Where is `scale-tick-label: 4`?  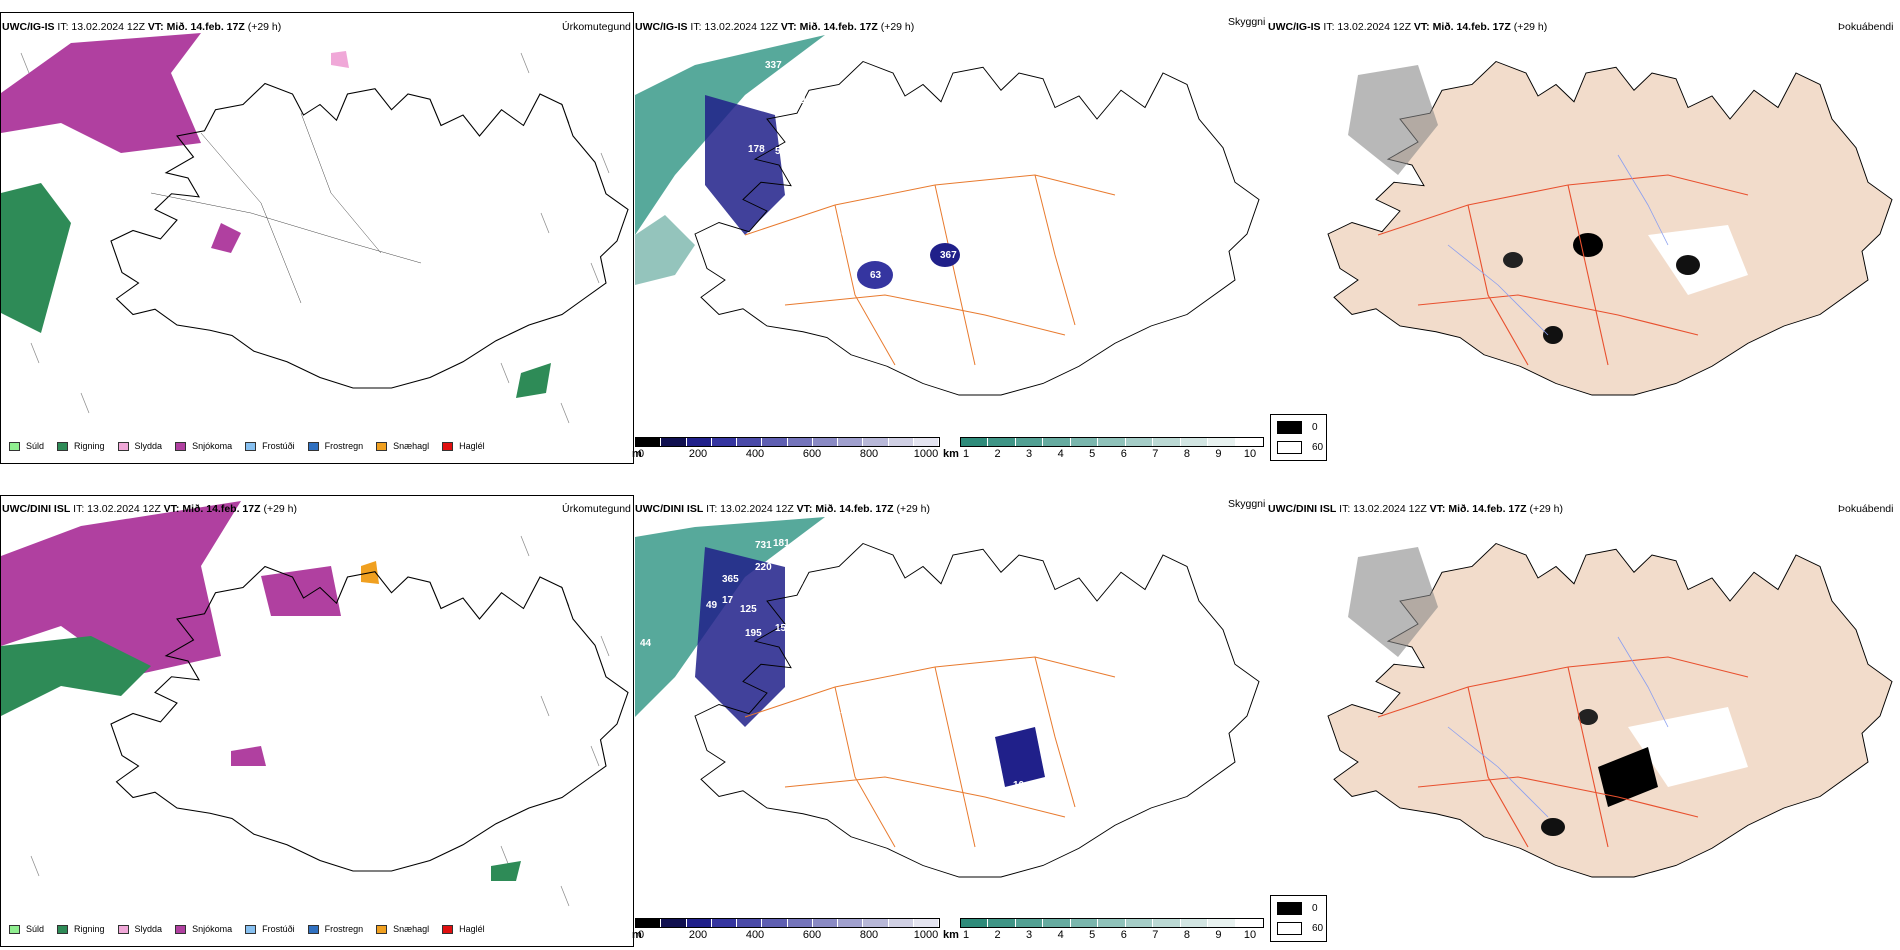
scale-tick-label: 4 is located at coordinates (1060, 935).